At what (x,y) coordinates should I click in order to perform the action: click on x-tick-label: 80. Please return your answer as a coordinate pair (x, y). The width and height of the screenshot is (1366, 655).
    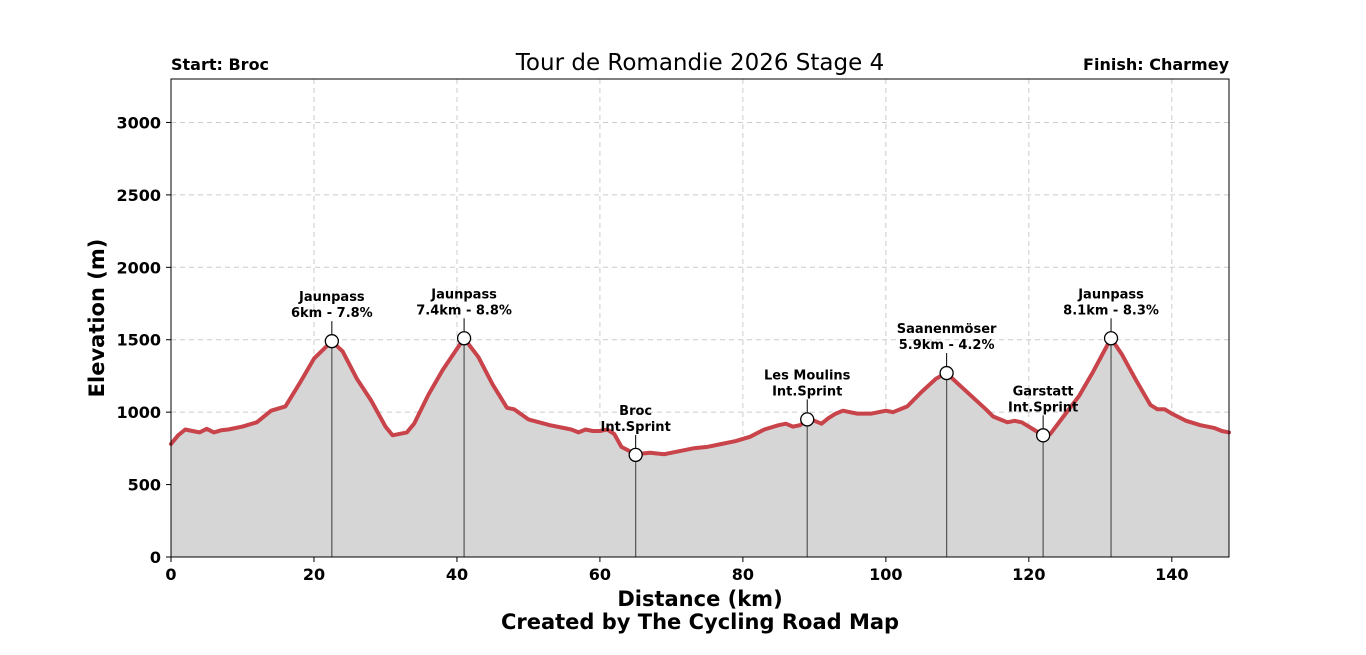
    Looking at the image, I should click on (743, 574).